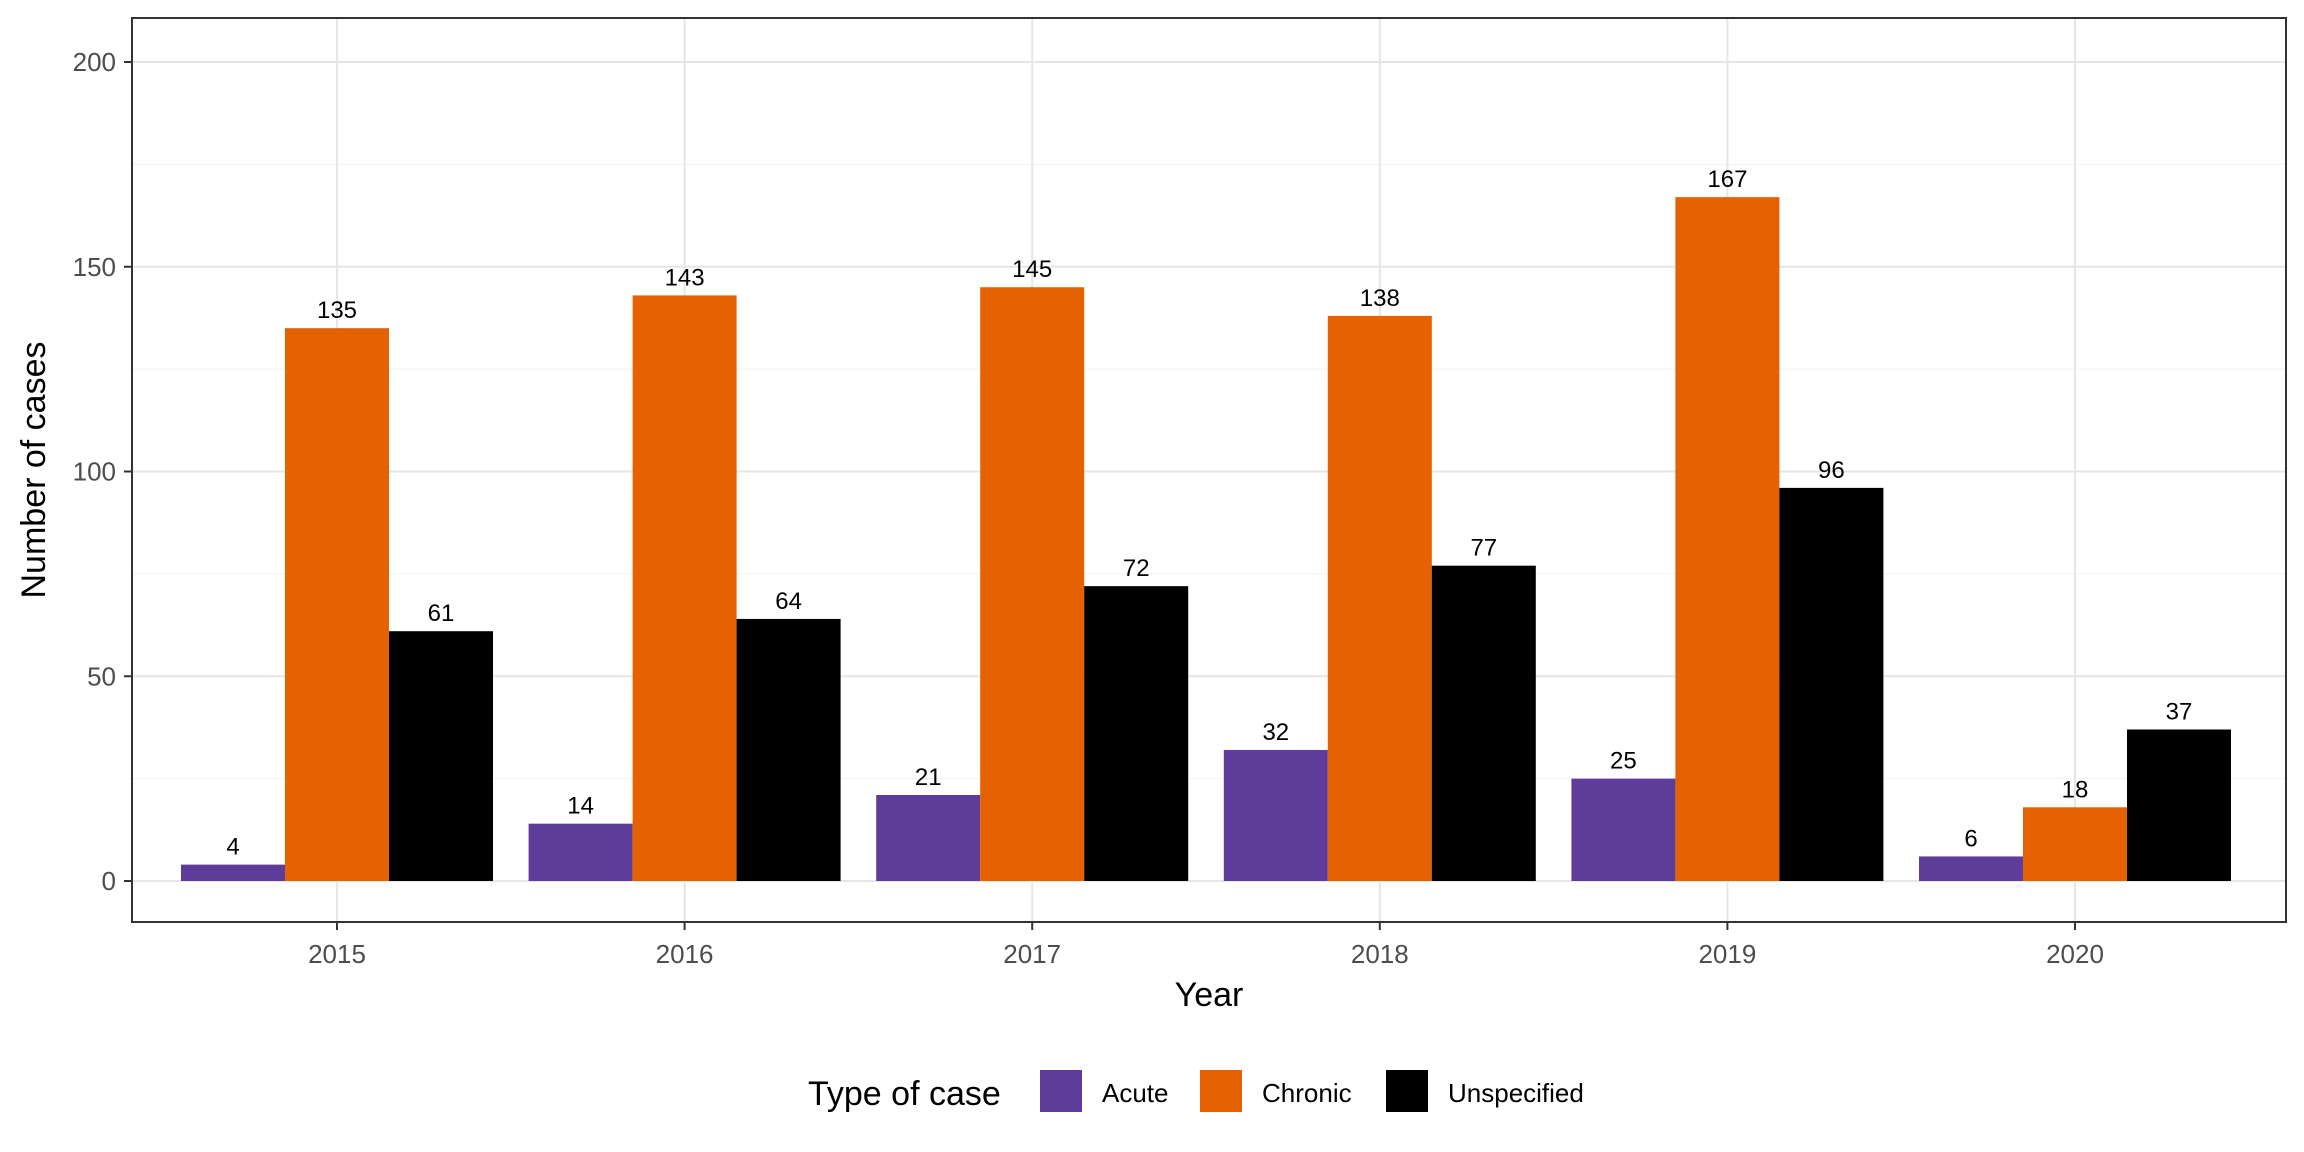  What do you see at coordinates (1135, 1093) in the screenshot?
I see `legend-label-acute: Acute` at bounding box center [1135, 1093].